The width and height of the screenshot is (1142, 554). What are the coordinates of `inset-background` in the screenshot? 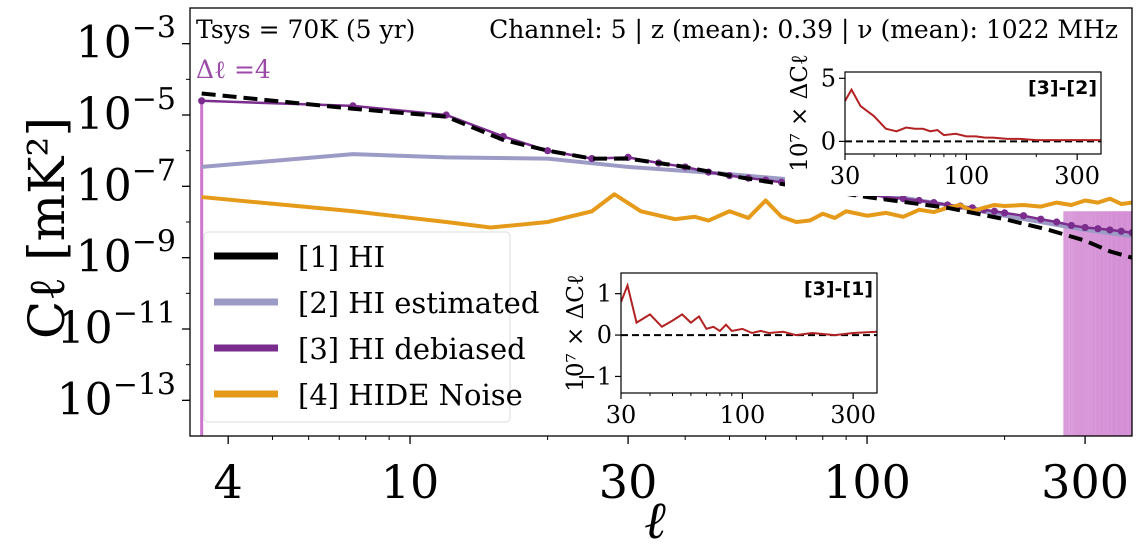 It's located at (947, 130).